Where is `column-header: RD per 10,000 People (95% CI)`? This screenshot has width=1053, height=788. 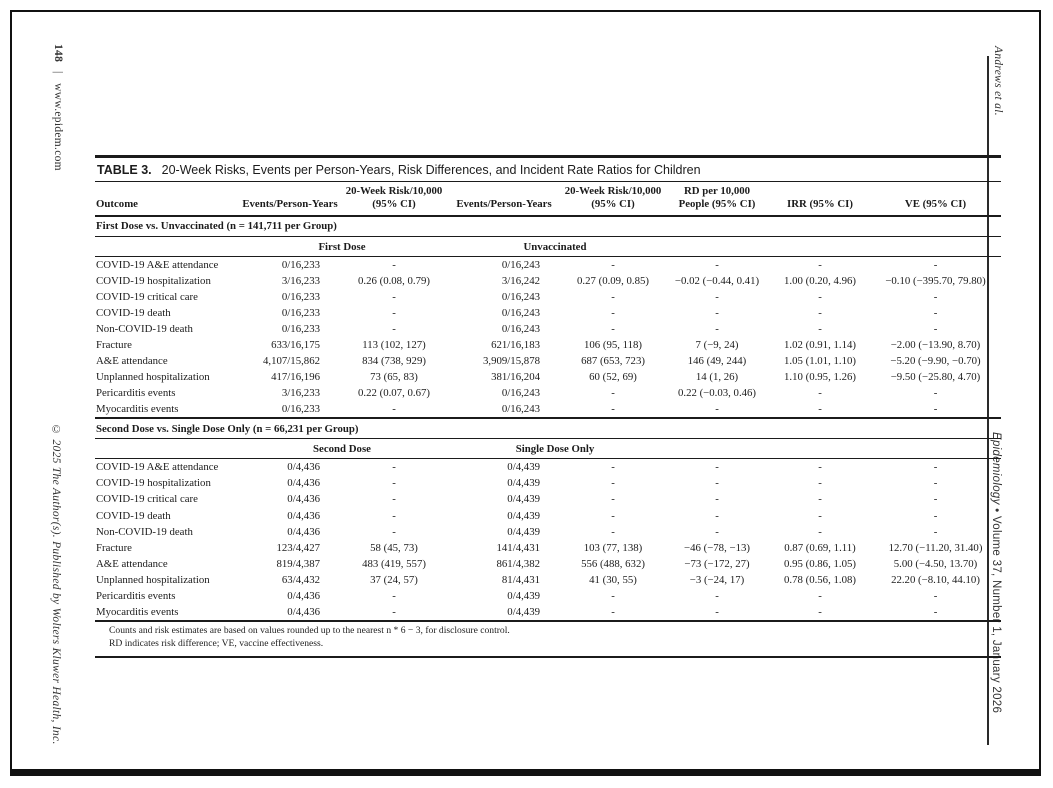 column-header: RD per 10,000 People (95% CI) is located at coordinates (717, 198).